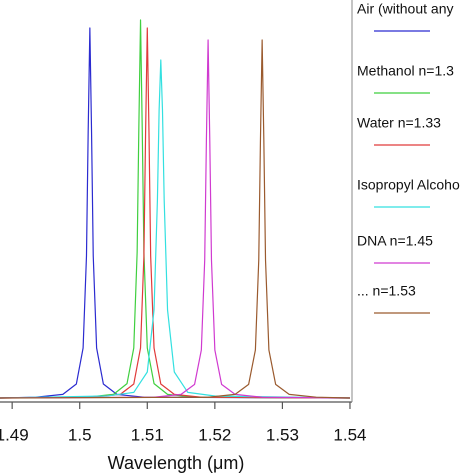 The height and width of the screenshot is (474, 474). Describe the element at coordinates (405, 71) in the screenshot. I see `legend-label: Methanol n=1.3` at that location.